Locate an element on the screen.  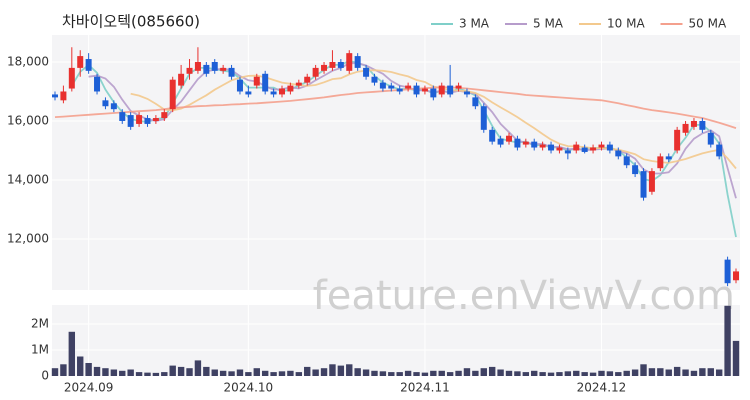
chart-title: 차바이오텍(085660) is located at coordinates (131, 22).